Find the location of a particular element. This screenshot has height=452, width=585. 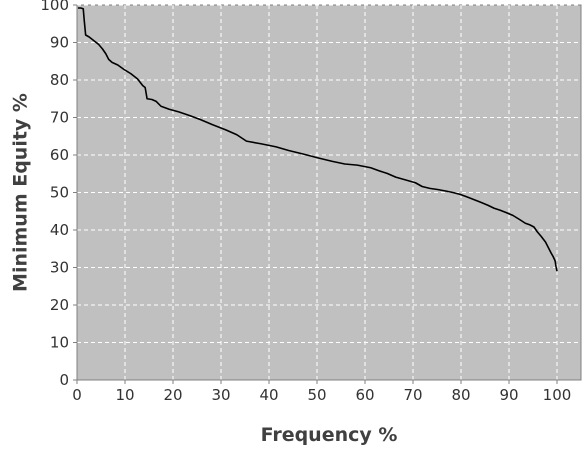

x-tick-label: 40 is located at coordinates (268, 395).